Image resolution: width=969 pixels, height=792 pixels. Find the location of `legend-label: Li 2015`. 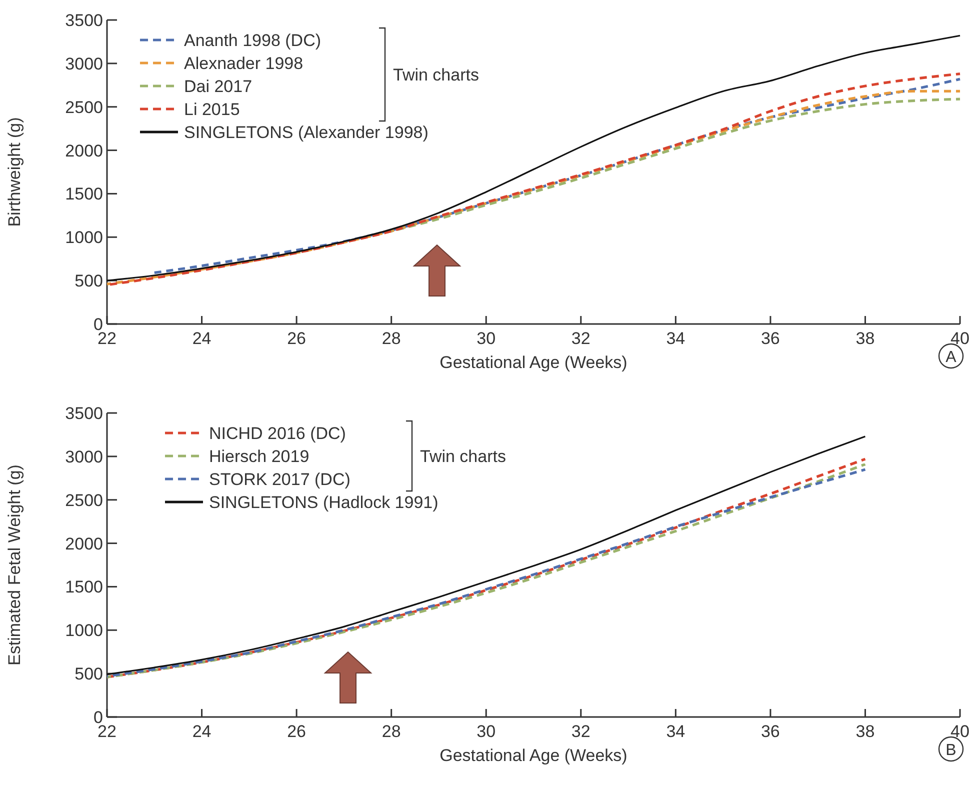

legend-label: Li 2015 is located at coordinates (212, 109).